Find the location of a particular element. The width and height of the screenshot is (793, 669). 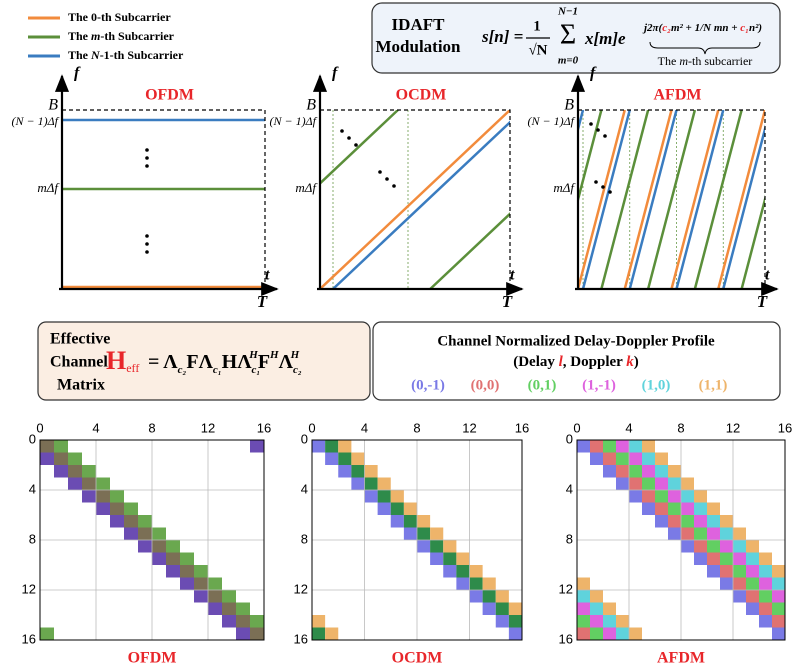

effective-symbol: Heff is located at coordinates (122, 360).